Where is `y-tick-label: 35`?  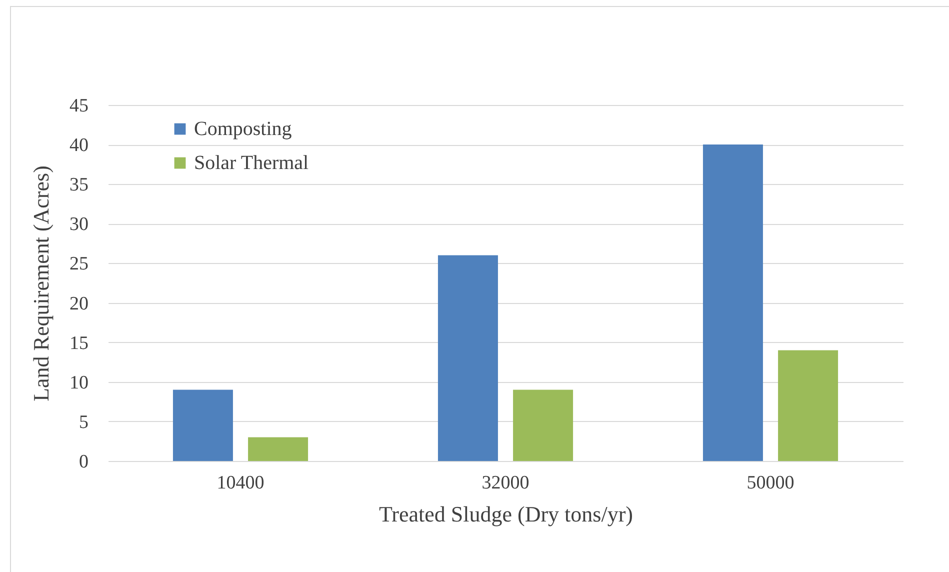
y-tick-label: 35 is located at coordinates (79, 185).